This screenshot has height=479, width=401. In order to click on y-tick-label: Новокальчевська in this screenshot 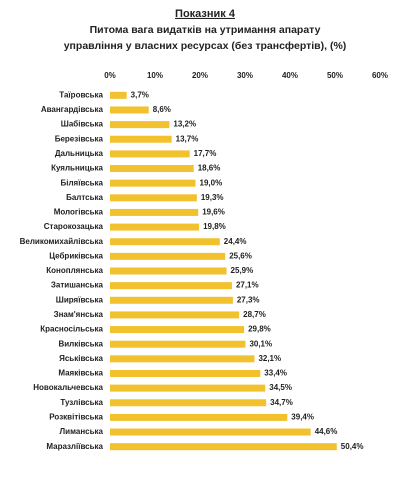, I will do `click(68, 387)`.